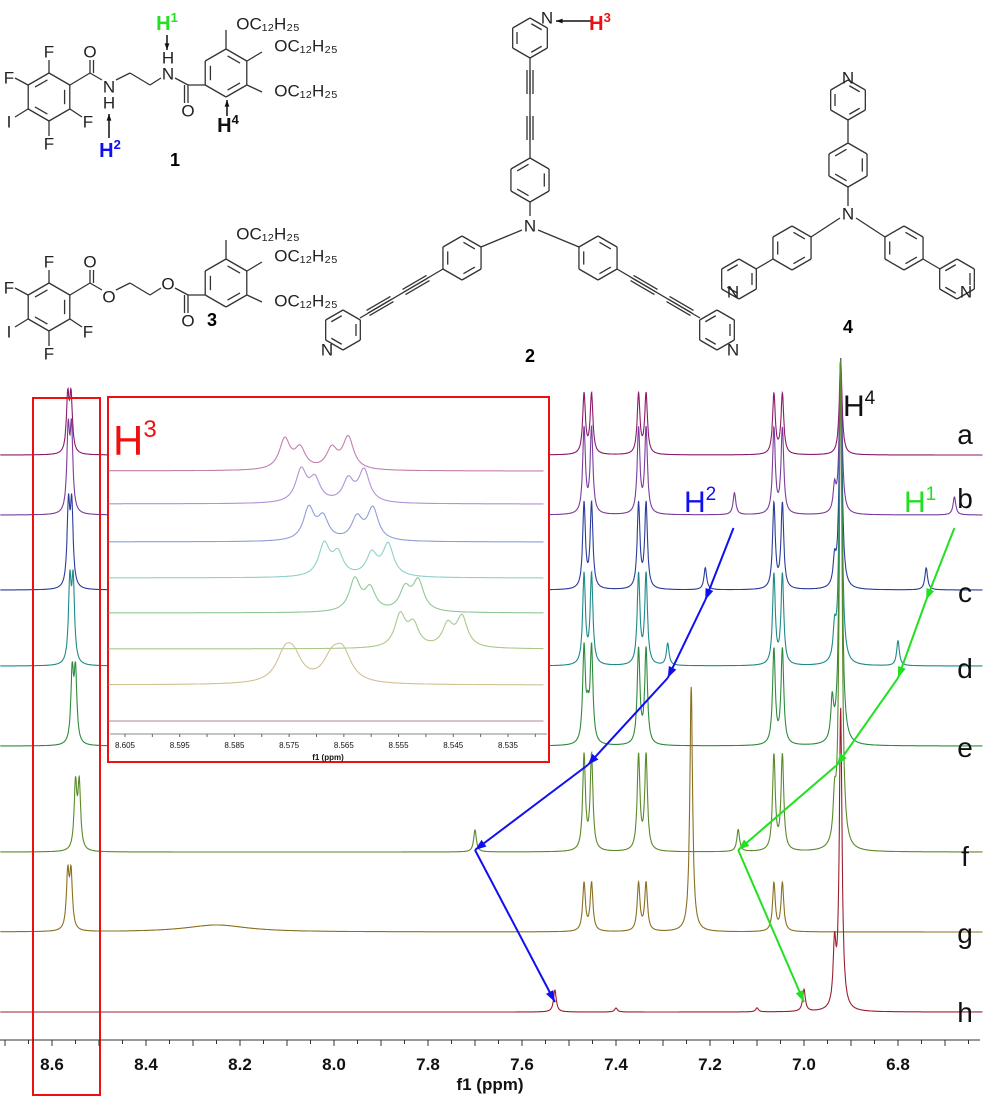  Describe the element at coordinates (167, 46) in the screenshot. I see `h1-arrow-head` at that location.